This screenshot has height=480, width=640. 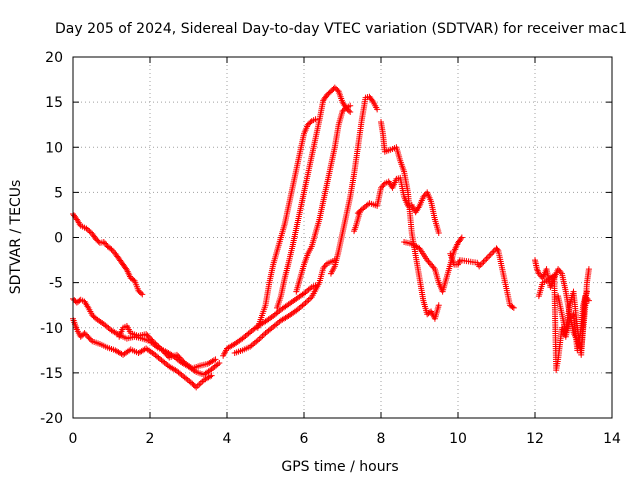 I want to click on data-point-arc-q, so click(x=586, y=291).